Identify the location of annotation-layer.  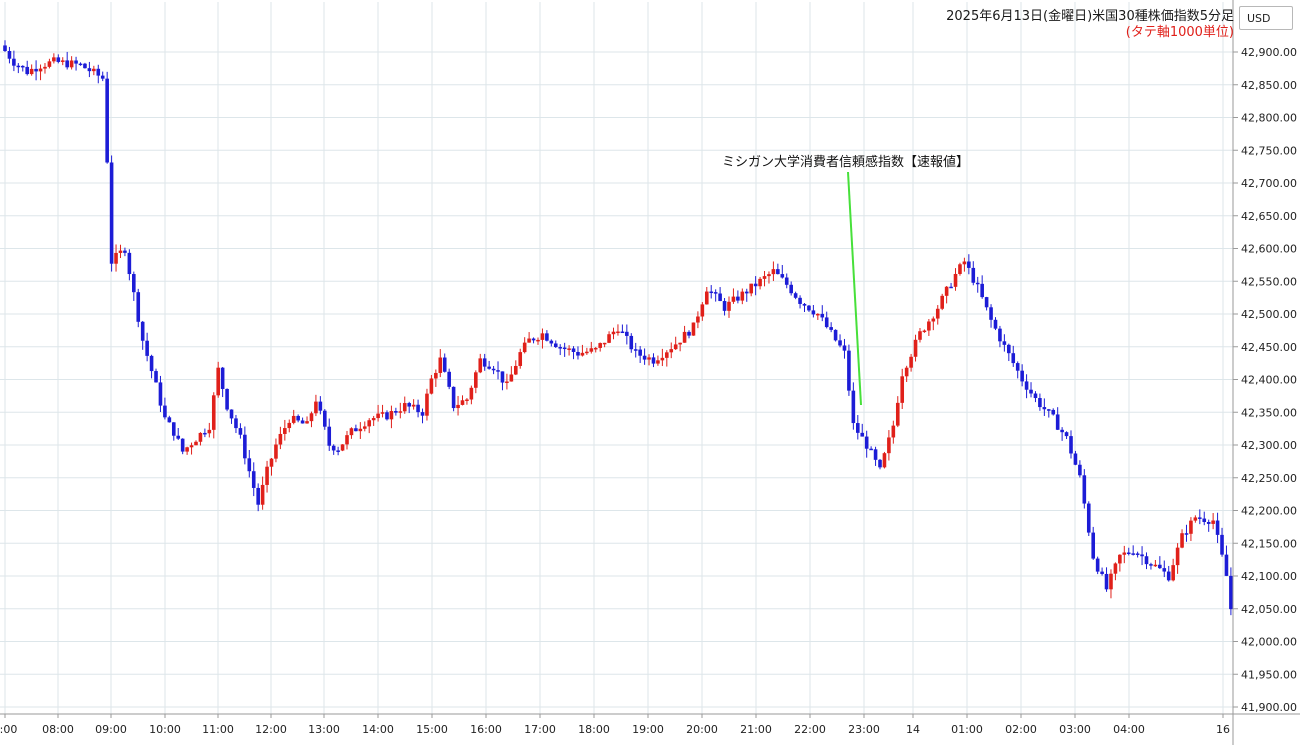
(854, 288).